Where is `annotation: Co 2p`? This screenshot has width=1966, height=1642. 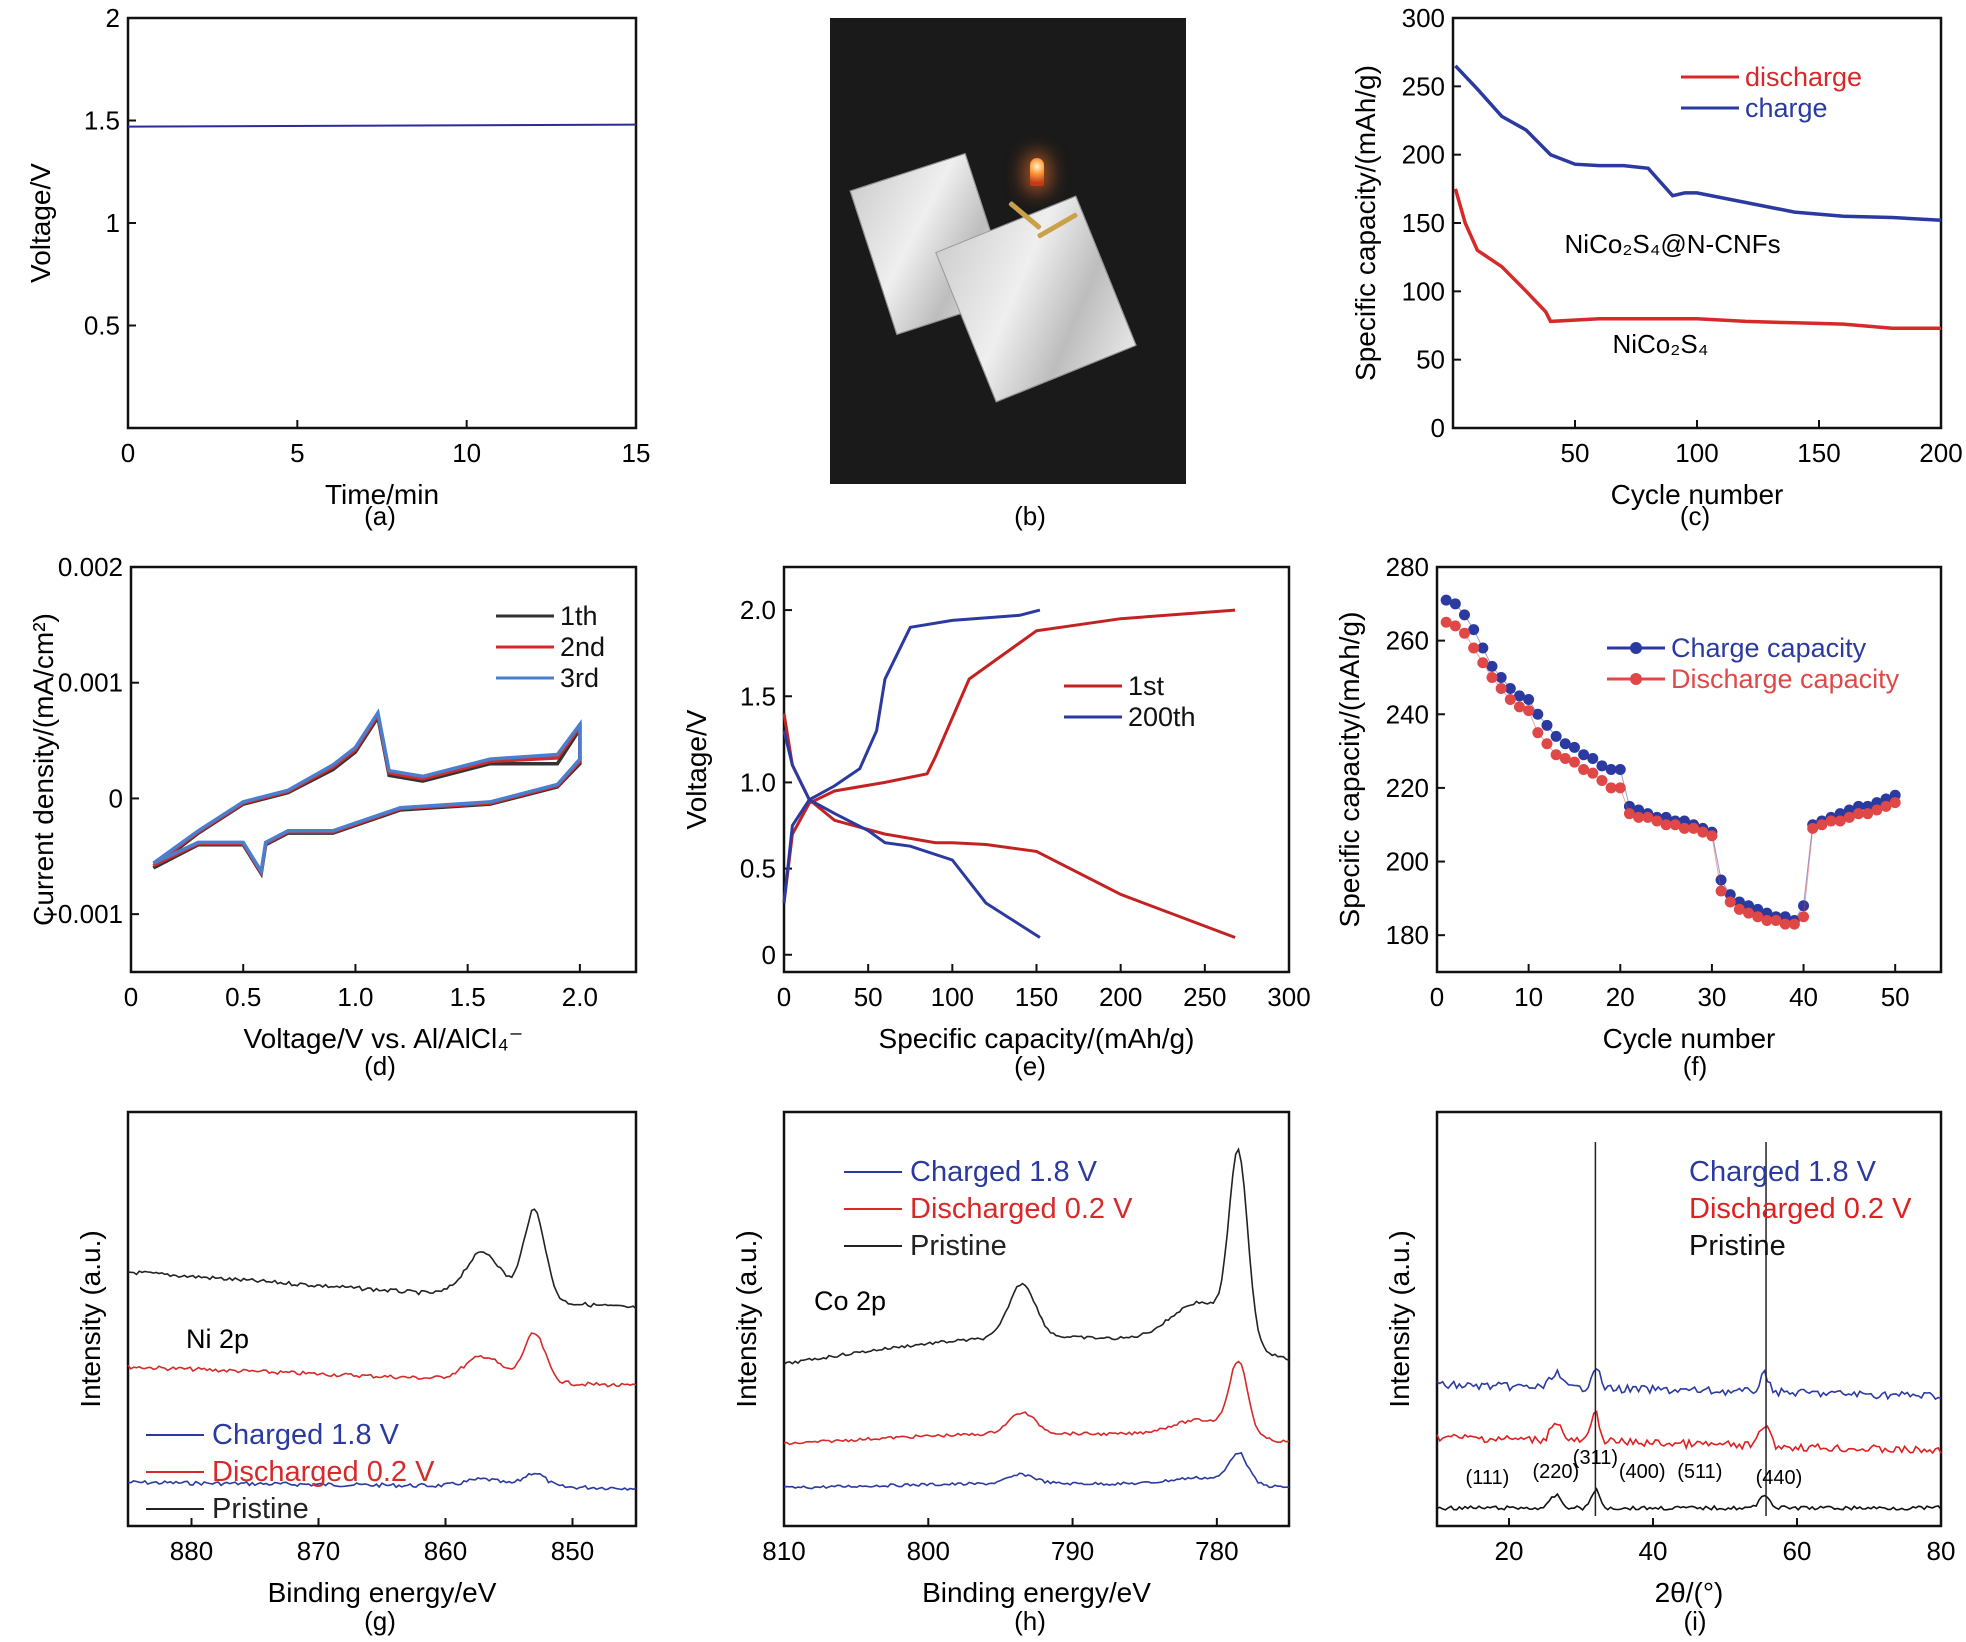
annotation: Co 2p is located at coordinates (850, 1301).